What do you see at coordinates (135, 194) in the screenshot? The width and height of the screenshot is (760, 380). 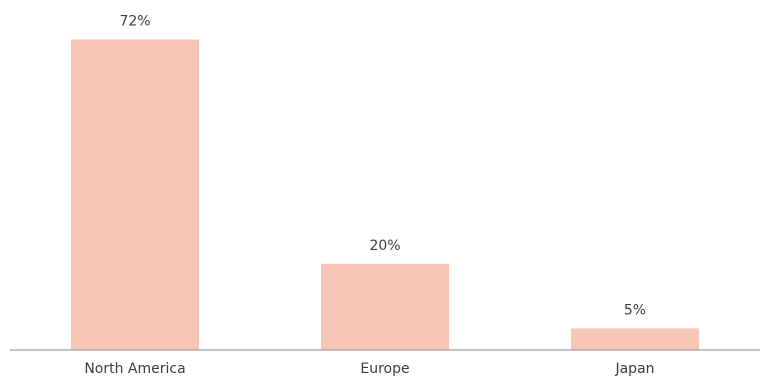 I see `bar-north-america` at bounding box center [135, 194].